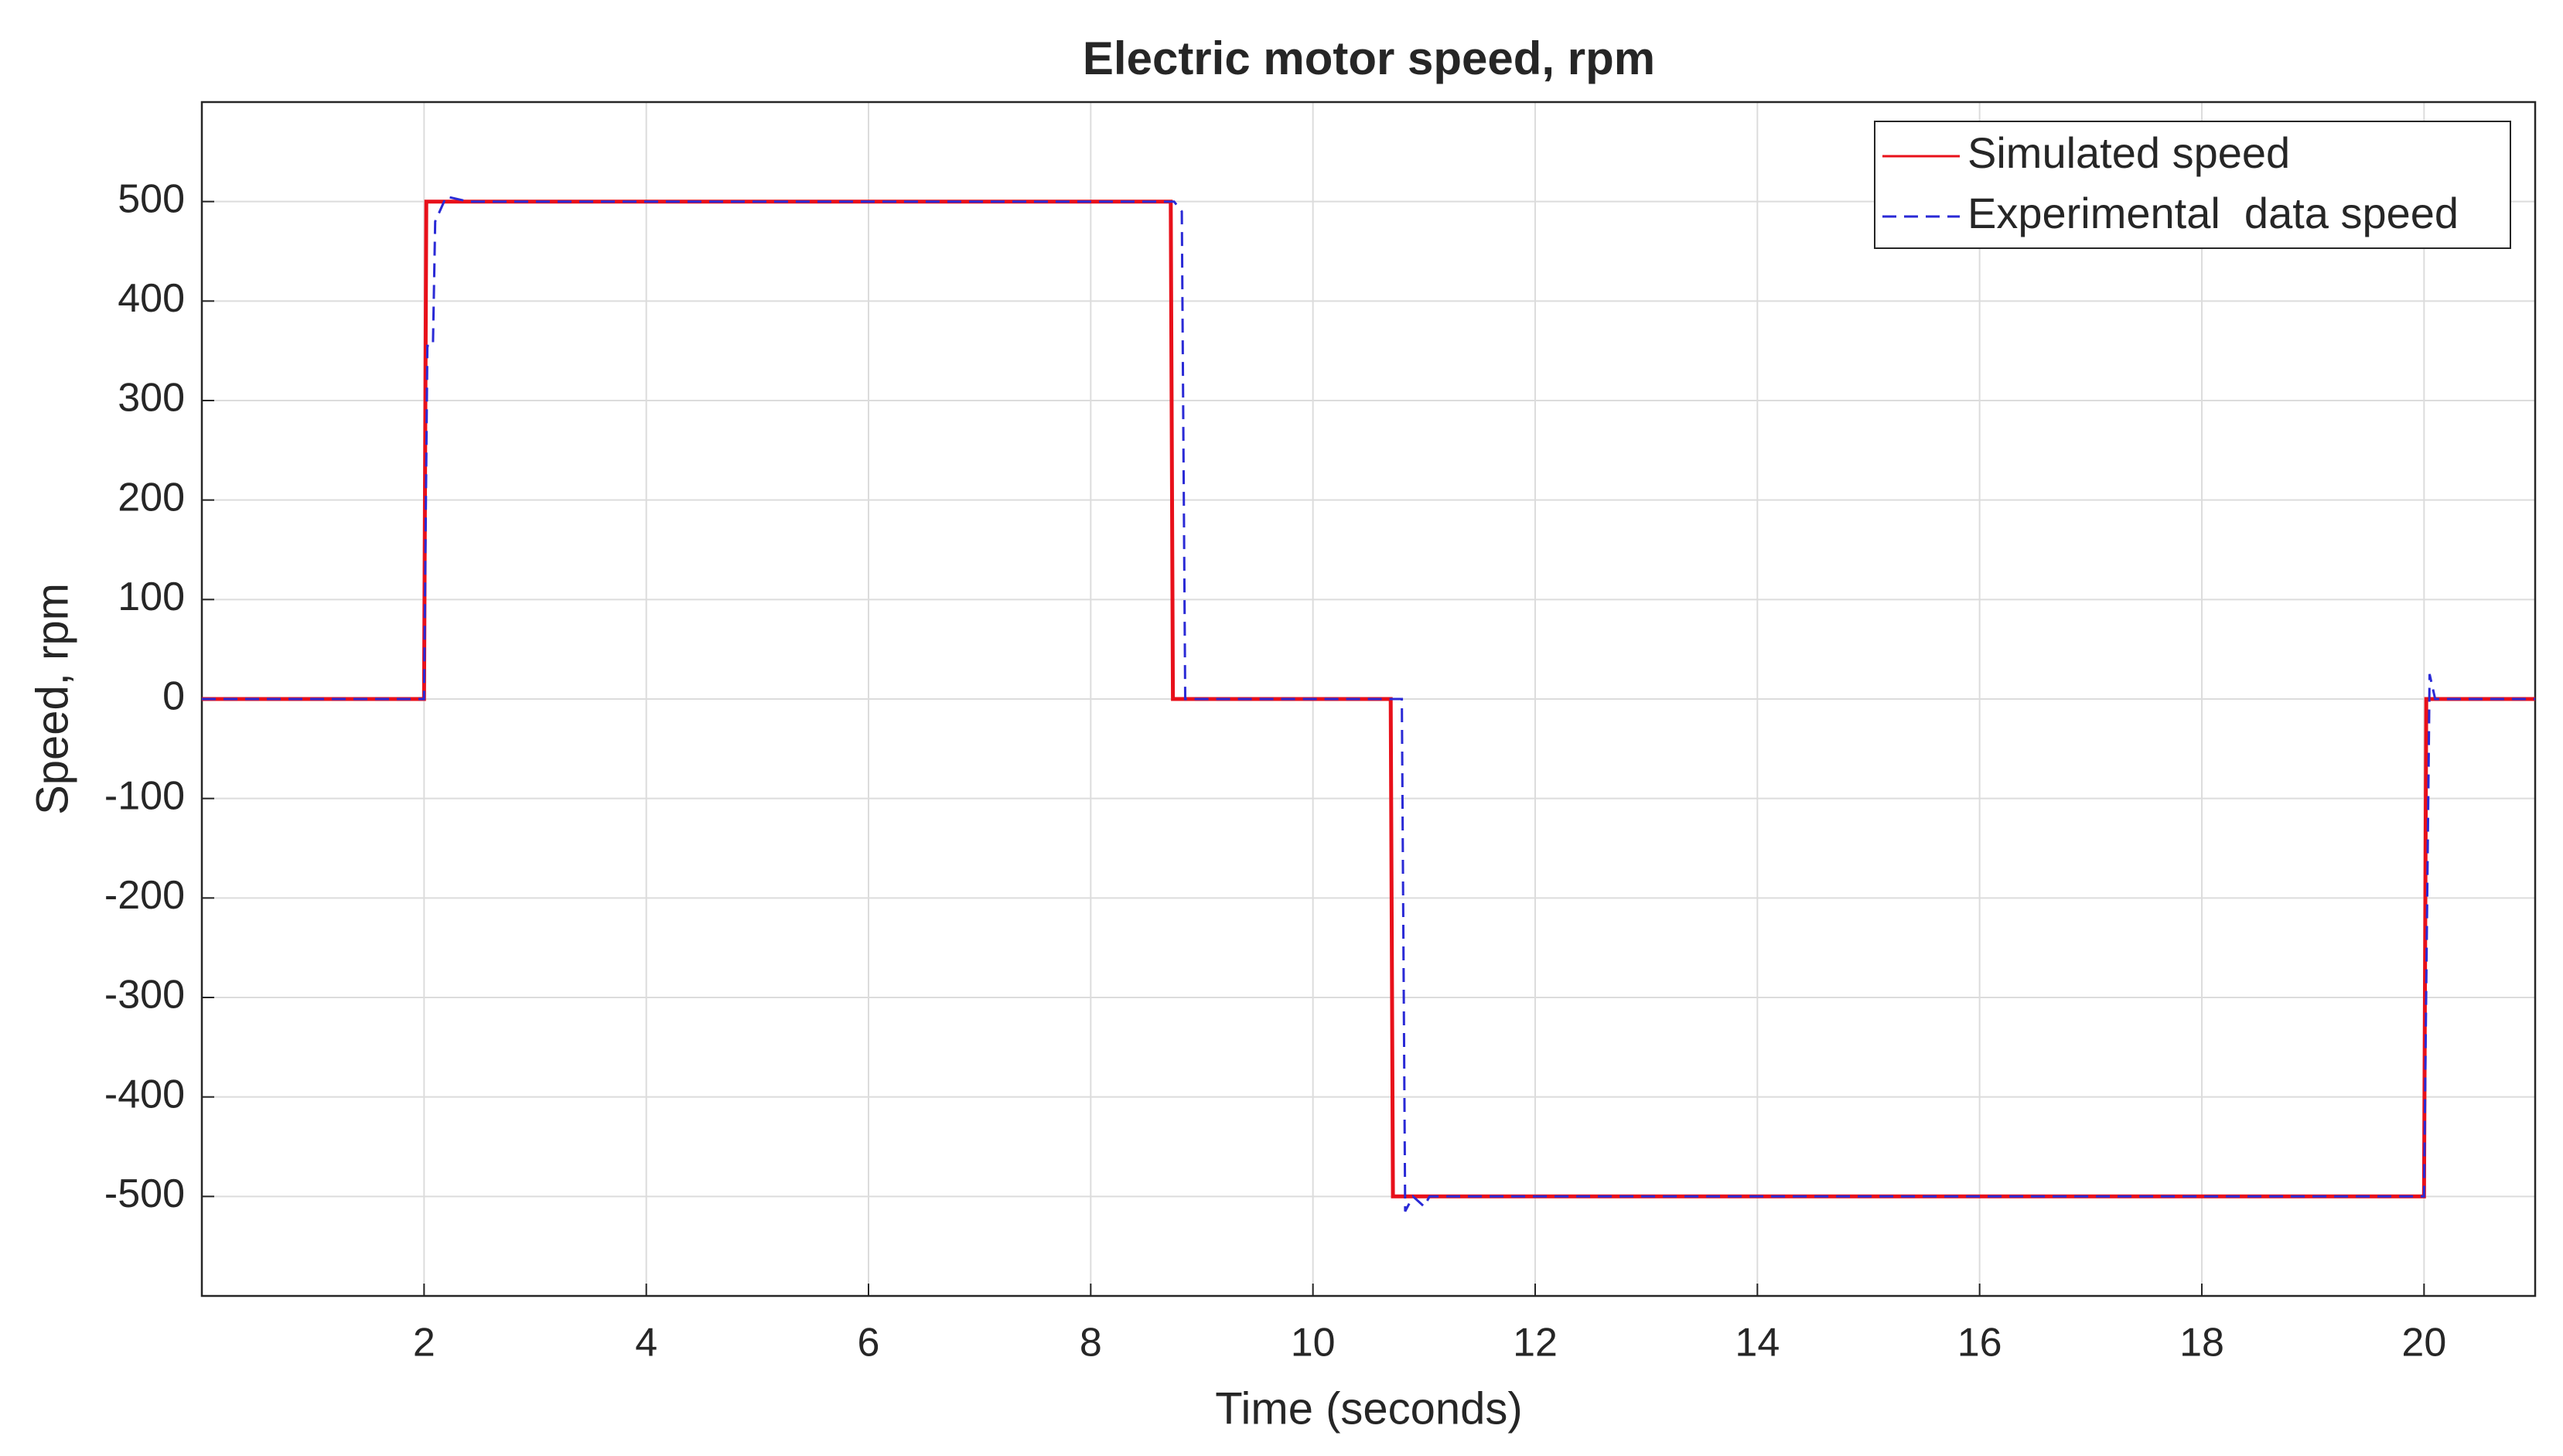 Image resolution: width=2563 pixels, height=1456 pixels. I want to click on y-tick-label: -400, so click(144, 1094).